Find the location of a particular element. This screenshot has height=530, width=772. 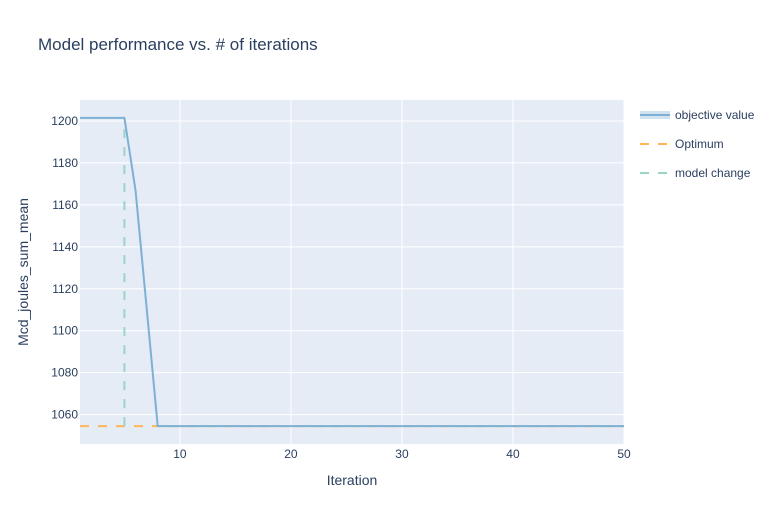

y-tick-label: 1100 is located at coordinates (65, 331).